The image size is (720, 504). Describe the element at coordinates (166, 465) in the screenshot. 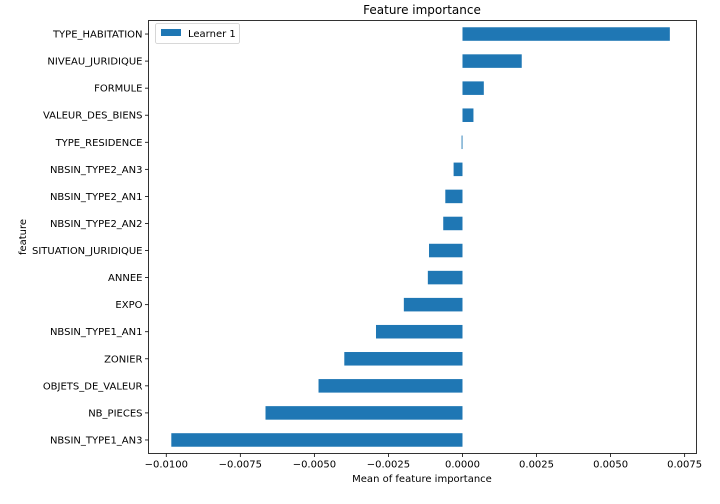

I see `x-tick-label: −0.0100` at that location.